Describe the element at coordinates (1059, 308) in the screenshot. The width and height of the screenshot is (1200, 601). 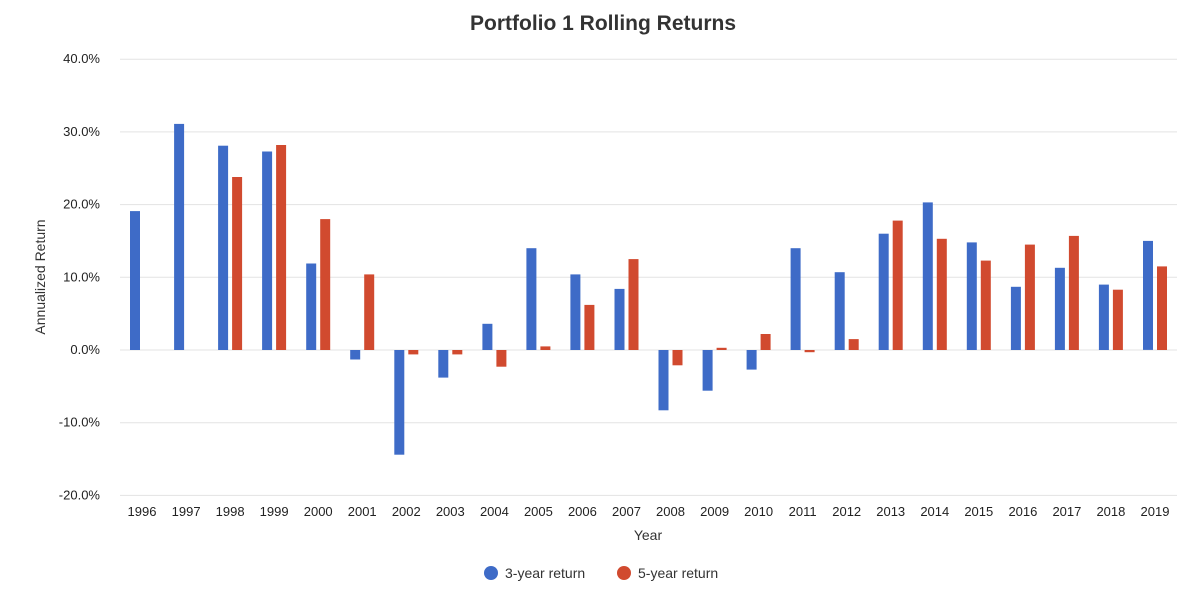
I see `bar-3yr-2017` at that location.